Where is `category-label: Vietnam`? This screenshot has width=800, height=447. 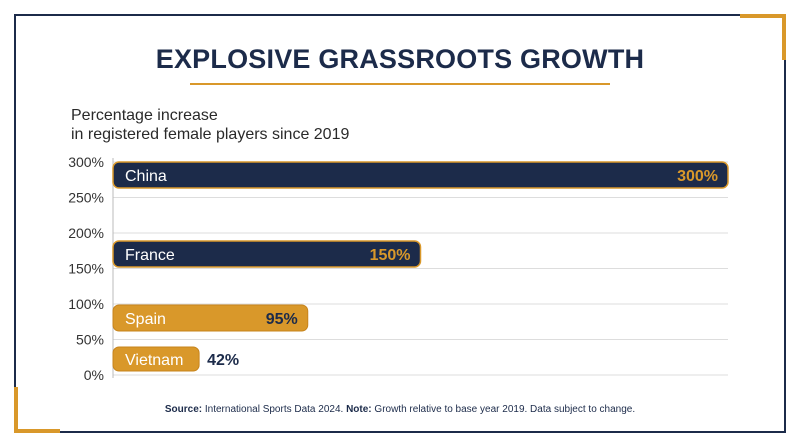
category-label: Vietnam is located at coordinates (154, 360).